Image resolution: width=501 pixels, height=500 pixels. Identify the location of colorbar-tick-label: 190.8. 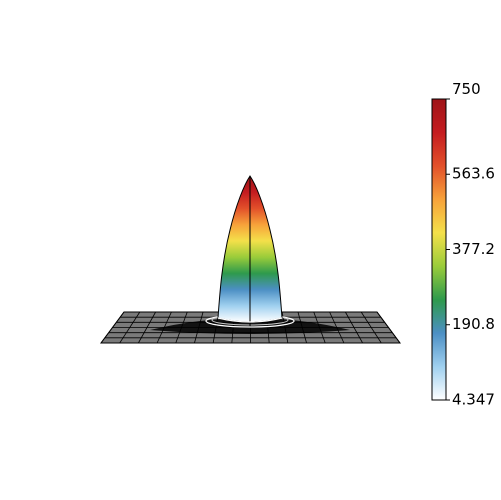
(473, 324).